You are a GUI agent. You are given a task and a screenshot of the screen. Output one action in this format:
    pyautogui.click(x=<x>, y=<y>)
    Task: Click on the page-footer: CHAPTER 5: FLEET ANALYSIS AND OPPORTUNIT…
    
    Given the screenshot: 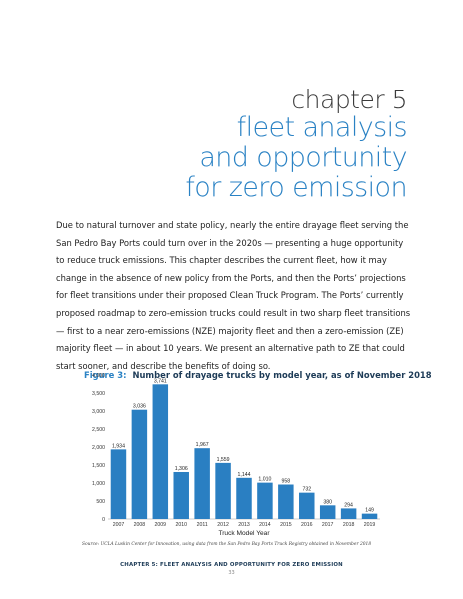 What is the action you would take?
    pyautogui.click(x=231, y=569)
    